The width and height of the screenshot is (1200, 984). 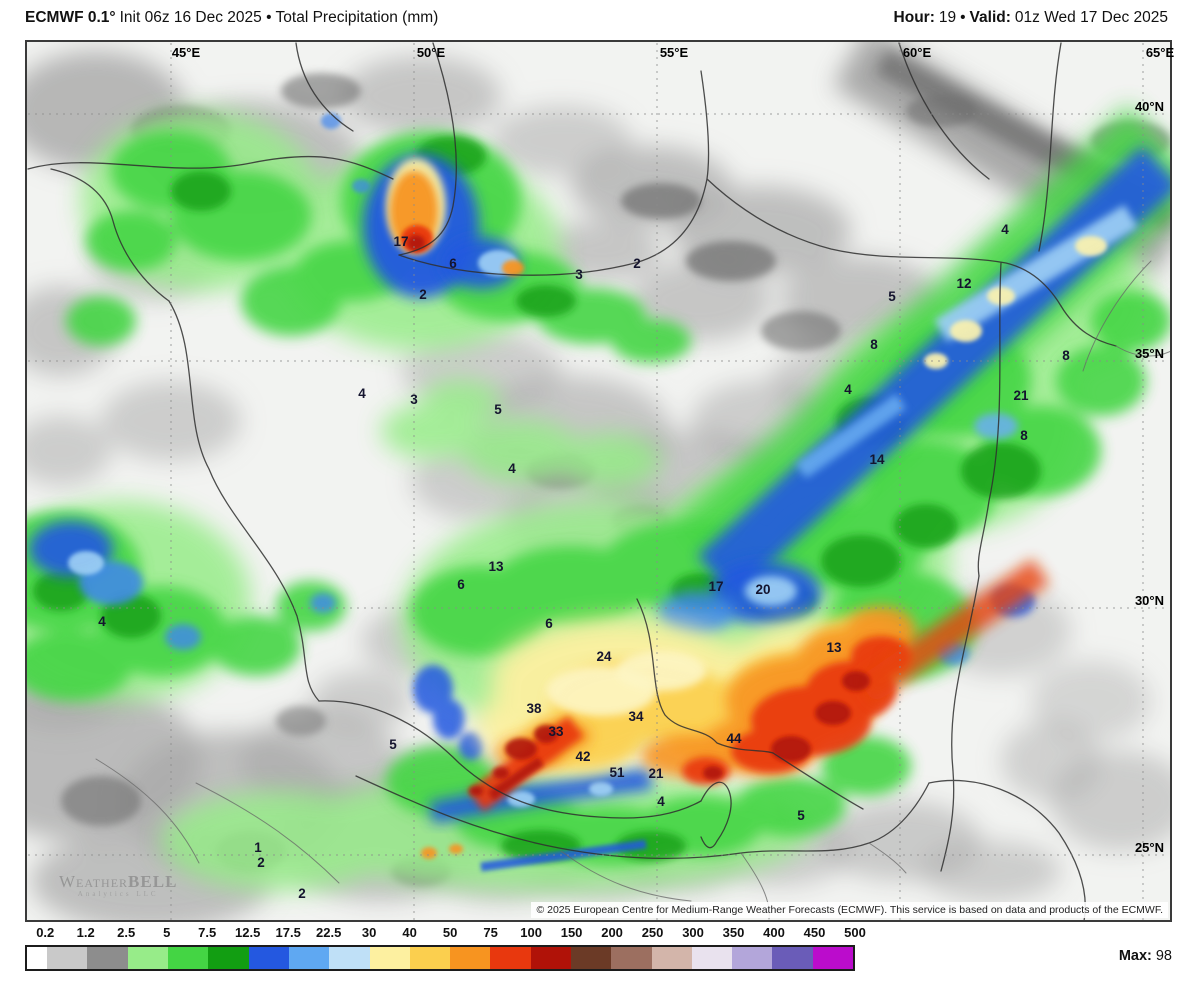 What do you see at coordinates (288, 932) in the screenshot?
I see `legend-tick: 17.5` at bounding box center [288, 932].